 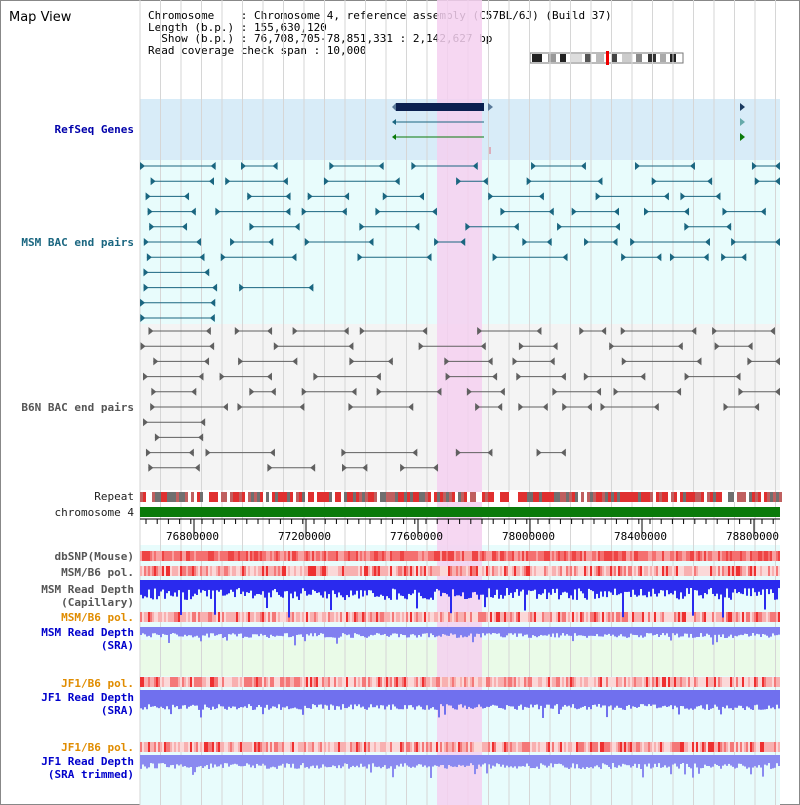 I want to click on b6n-bac-pairs, so click(x=460, y=399).